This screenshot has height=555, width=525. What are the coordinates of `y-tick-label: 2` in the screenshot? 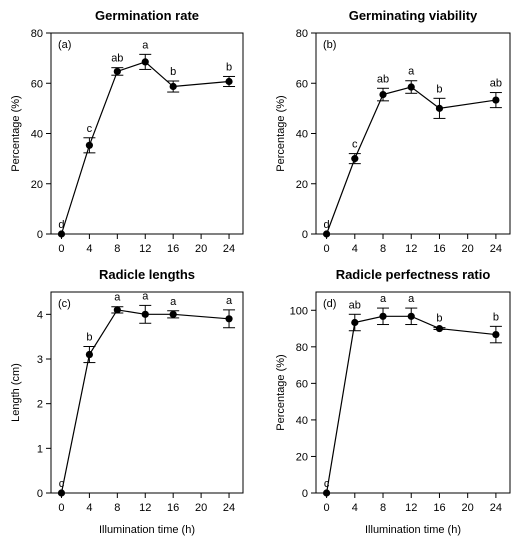 It's located at (40, 405).